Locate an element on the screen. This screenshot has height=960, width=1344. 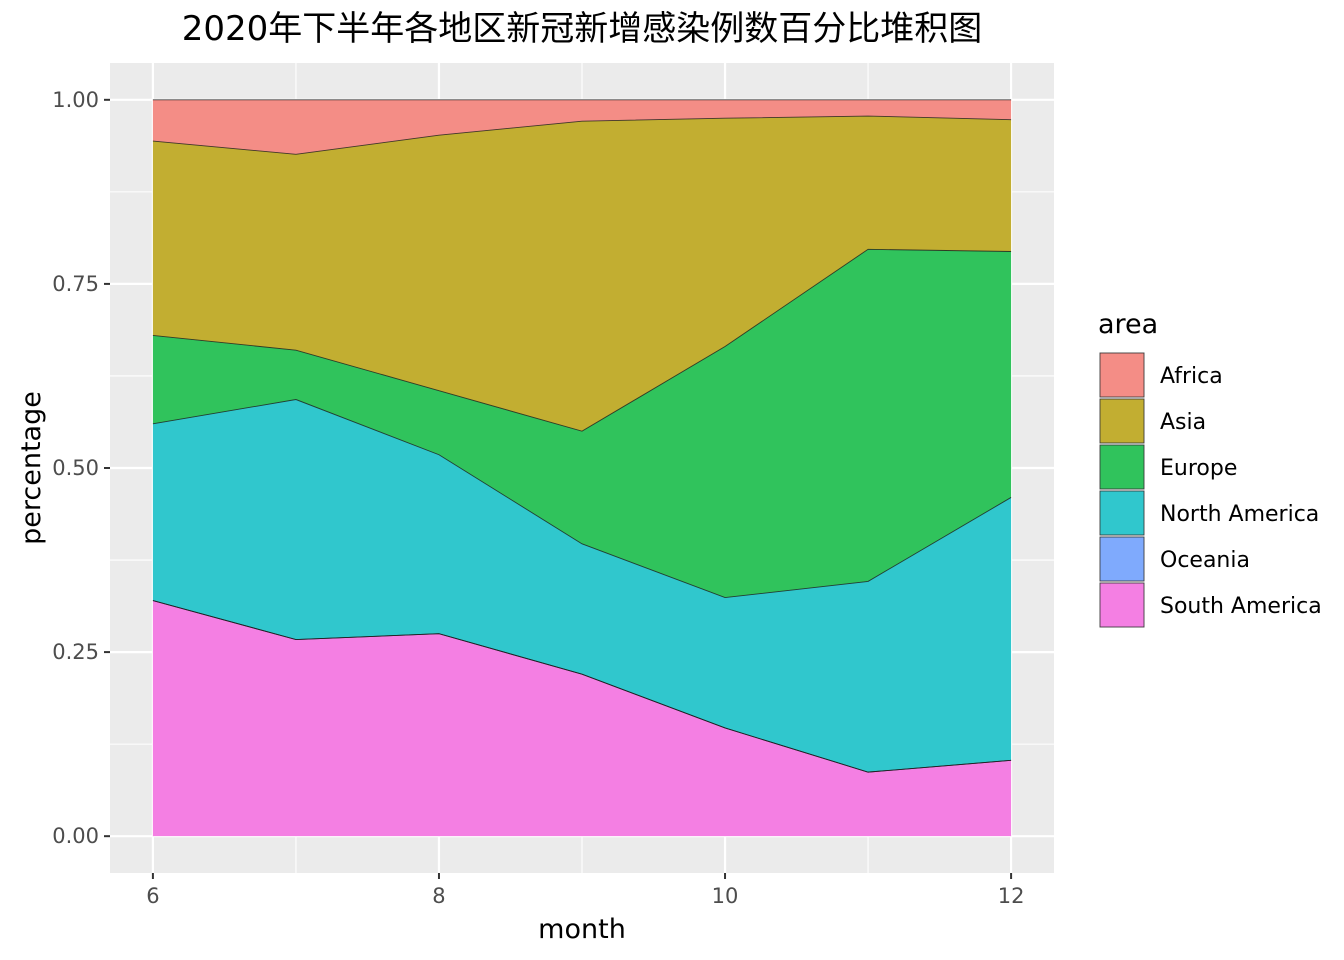
y-tick-label: 0.50 is located at coordinates (75, 468).